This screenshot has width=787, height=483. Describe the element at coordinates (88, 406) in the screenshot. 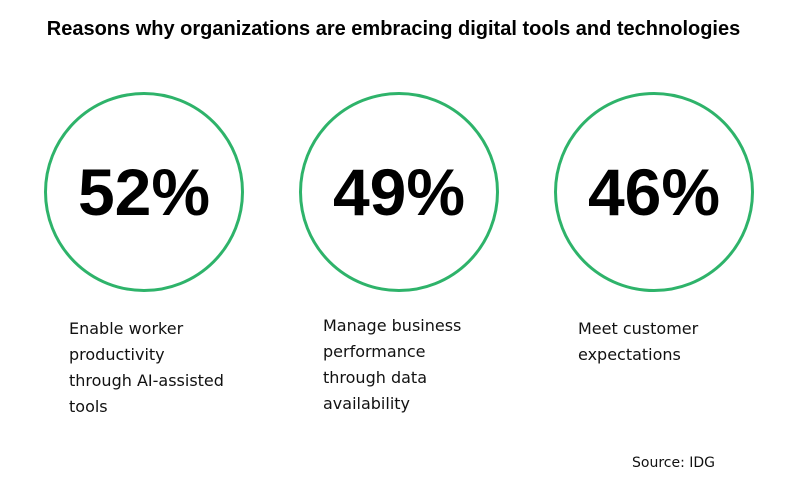

I see `description-line: tools` at that location.